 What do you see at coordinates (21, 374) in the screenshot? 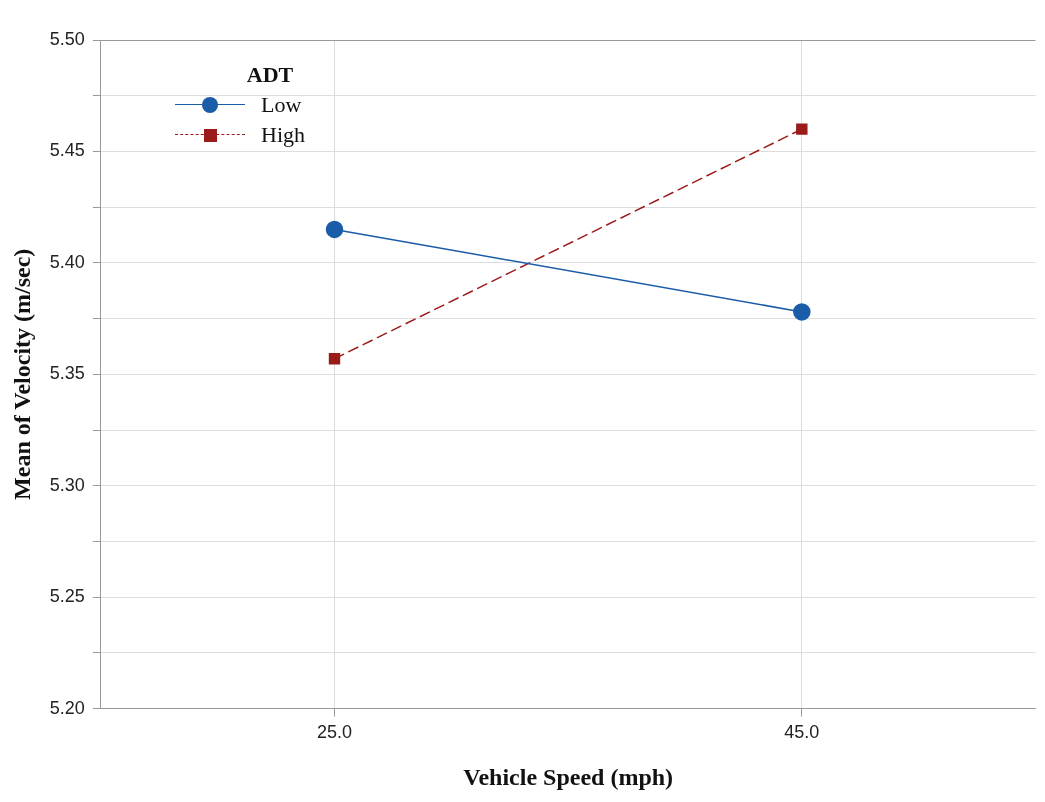
I see `y-axis-title: Mean of Velocity (m/sec)` at bounding box center [21, 374].